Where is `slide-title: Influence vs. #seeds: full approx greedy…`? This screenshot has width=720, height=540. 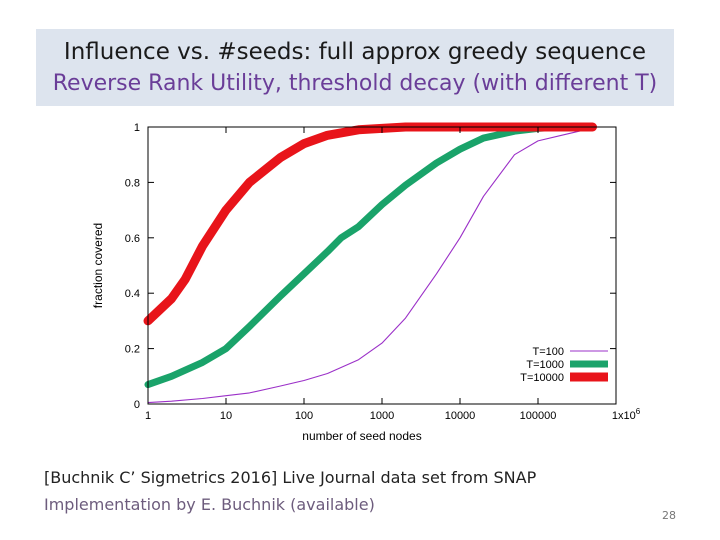
slide-title: Influence vs. #seeds: full approx greedy… is located at coordinates (355, 52).